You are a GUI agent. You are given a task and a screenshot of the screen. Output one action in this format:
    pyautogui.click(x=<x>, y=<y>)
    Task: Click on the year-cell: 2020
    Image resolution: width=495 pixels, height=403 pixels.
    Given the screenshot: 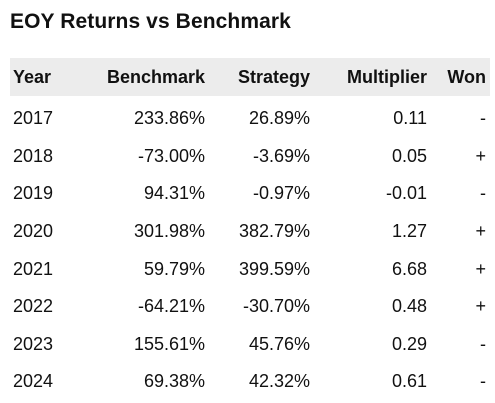 What is the action you would take?
    pyautogui.click(x=33, y=231)
    